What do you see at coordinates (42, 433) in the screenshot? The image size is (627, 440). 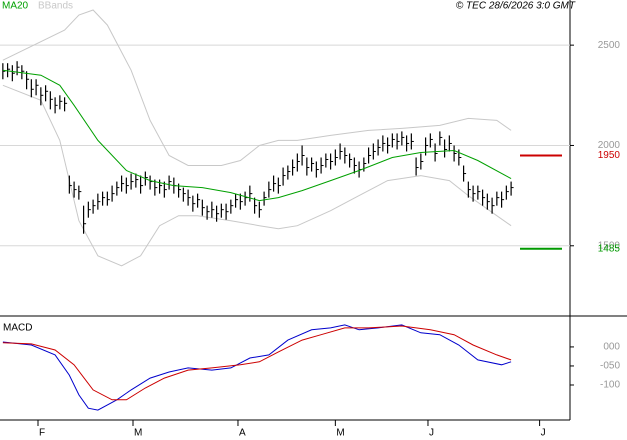 I see `x-tick-label: F` at bounding box center [42, 433].